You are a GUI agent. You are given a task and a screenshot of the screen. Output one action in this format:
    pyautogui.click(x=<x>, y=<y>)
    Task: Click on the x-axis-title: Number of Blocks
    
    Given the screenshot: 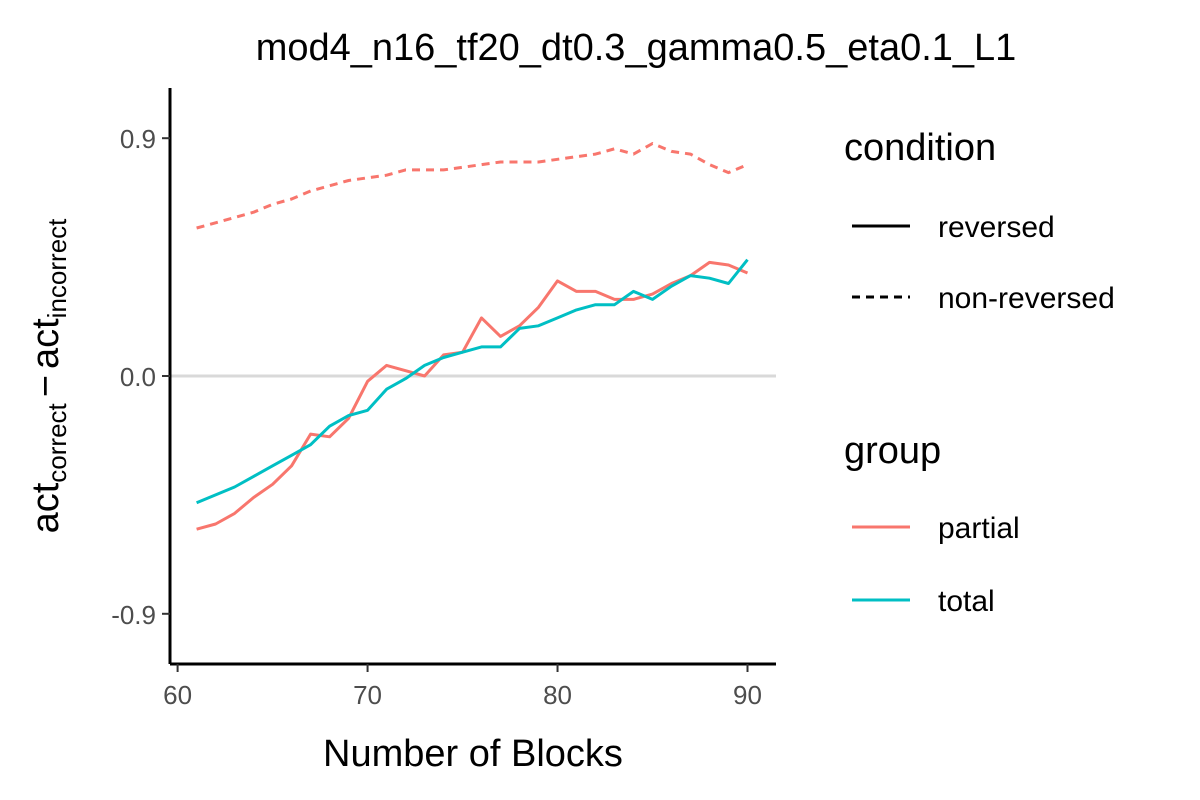 What is the action you would take?
    pyautogui.click(x=473, y=754)
    